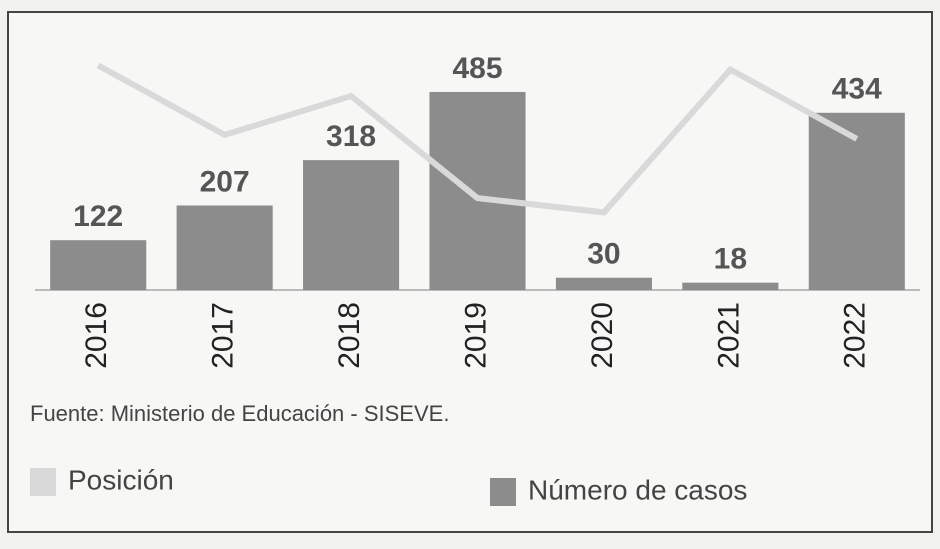 The height and width of the screenshot is (549, 940). What do you see at coordinates (475, 335) in the screenshot?
I see `x-tick-label: 2019` at bounding box center [475, 335].